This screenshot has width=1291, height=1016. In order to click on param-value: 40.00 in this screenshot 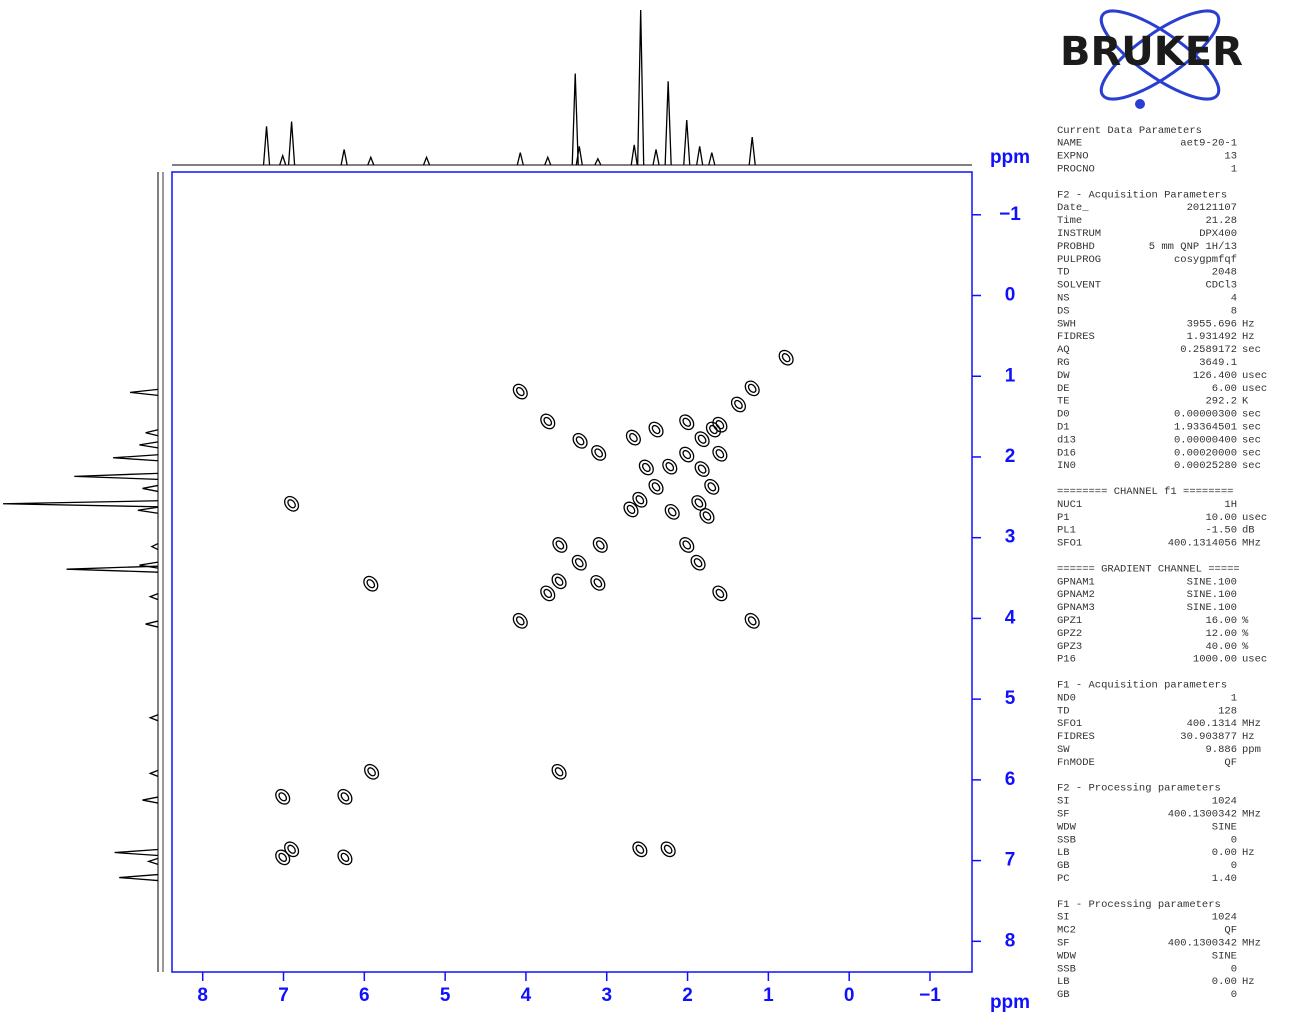, I will do `click(1221, 647)`.